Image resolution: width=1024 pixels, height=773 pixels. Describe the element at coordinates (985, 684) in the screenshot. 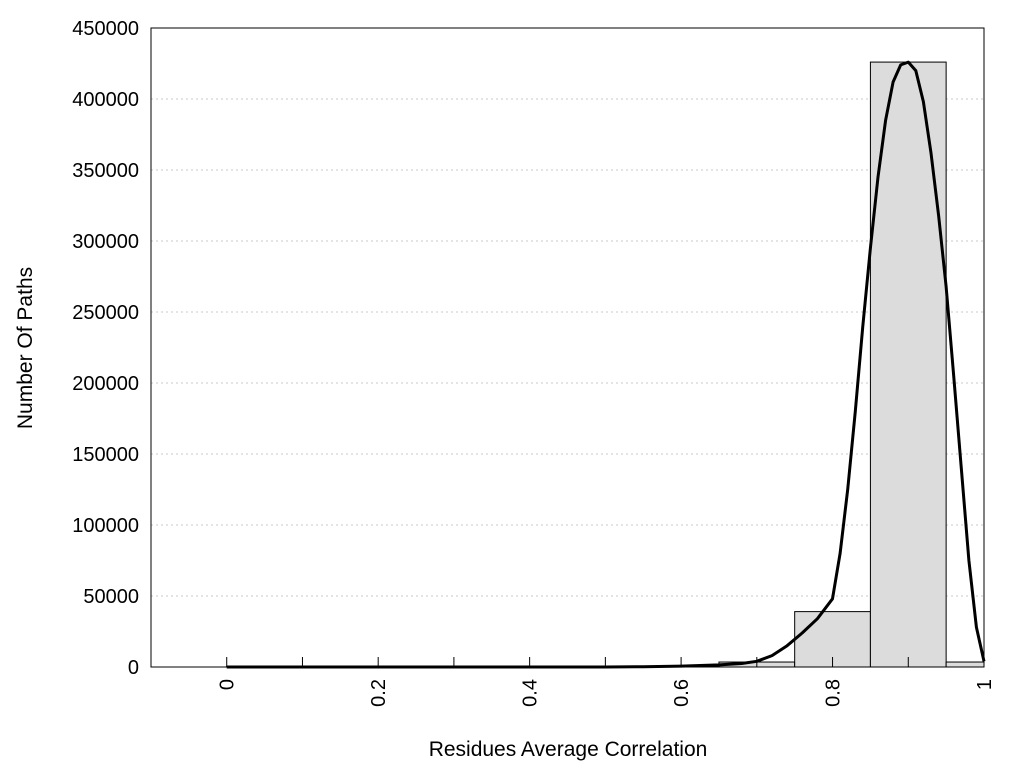

I see `x-tick-label: 1` at that location.